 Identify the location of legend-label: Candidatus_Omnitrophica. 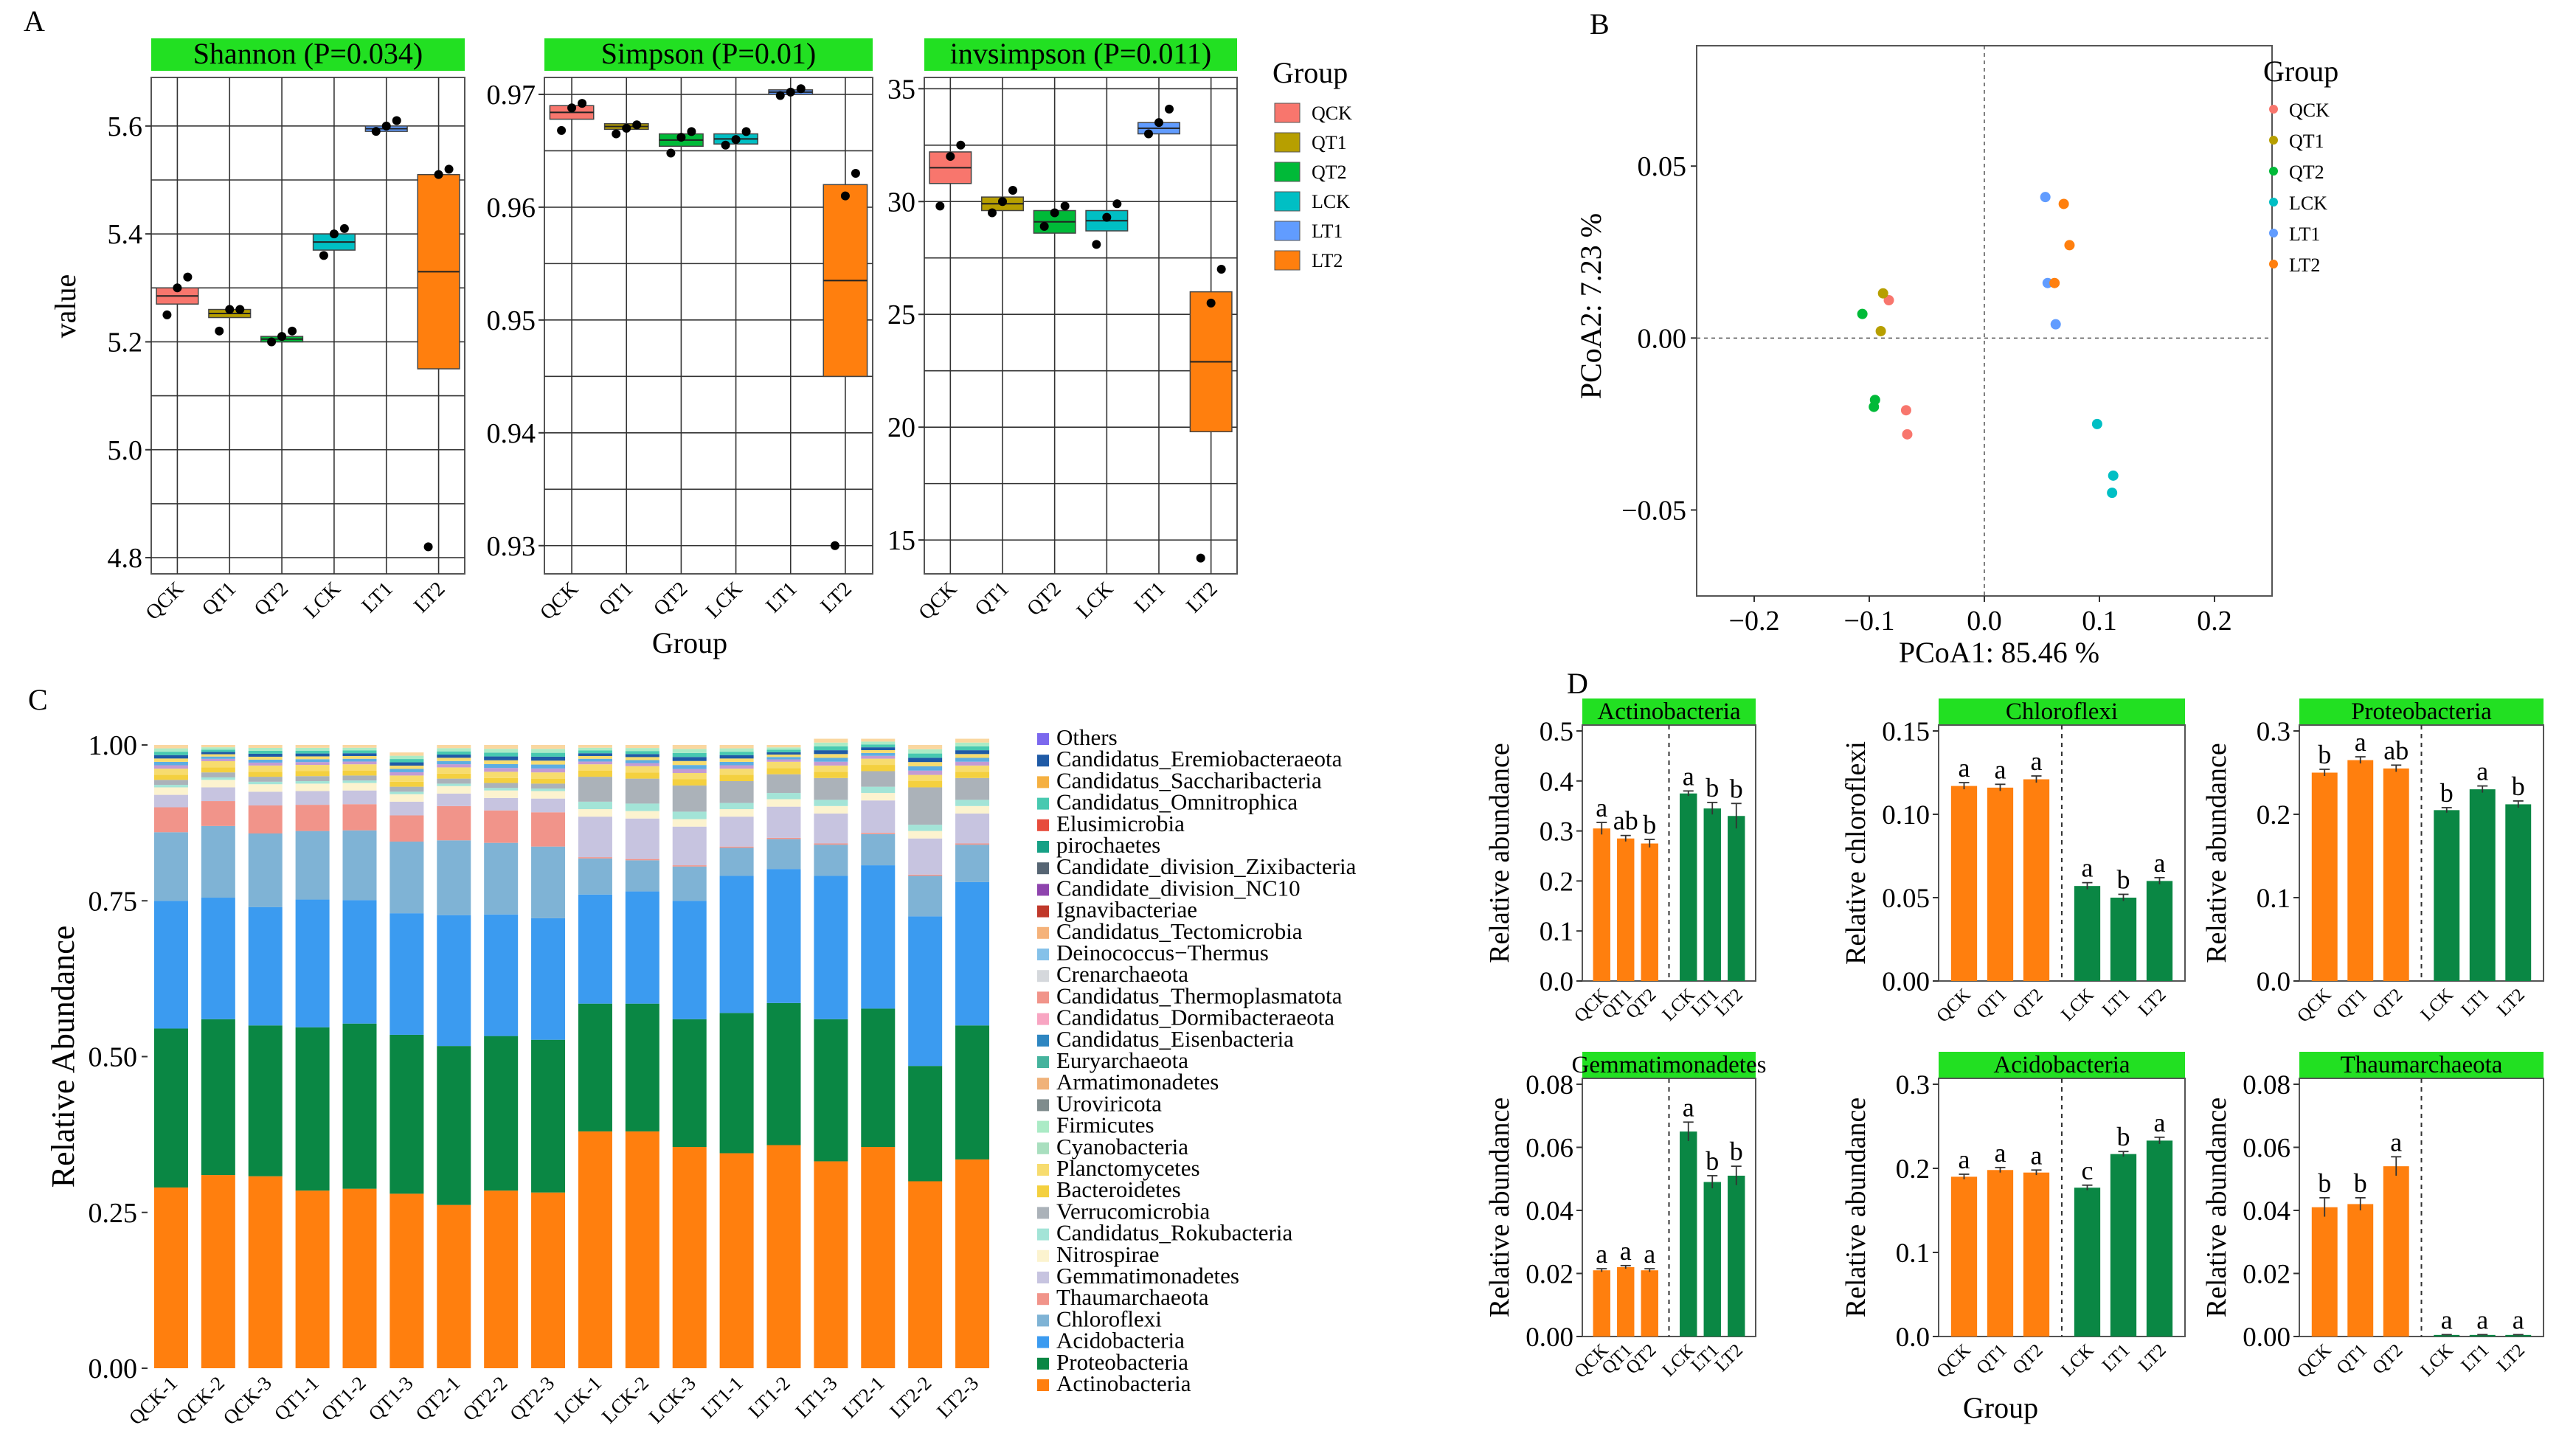
(1177, 802).